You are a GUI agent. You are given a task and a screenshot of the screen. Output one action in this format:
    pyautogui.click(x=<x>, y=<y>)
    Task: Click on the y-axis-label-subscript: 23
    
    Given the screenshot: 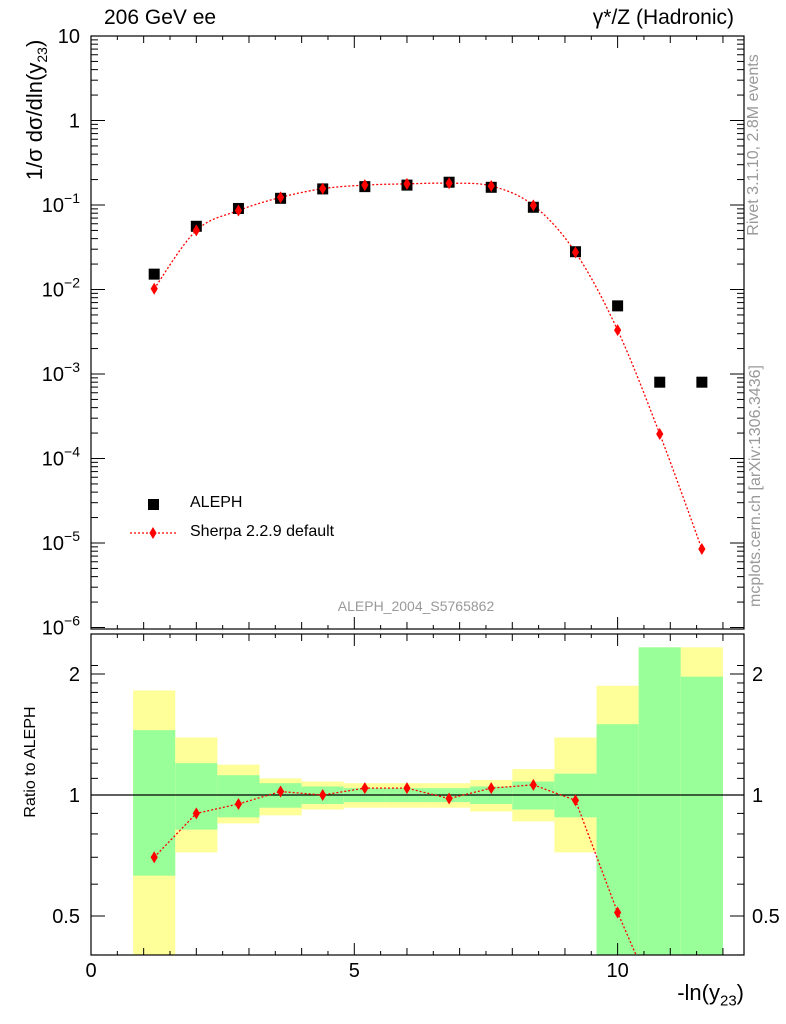 What is the action you would take?
    pyautogui.click(x=42, y=55)
    